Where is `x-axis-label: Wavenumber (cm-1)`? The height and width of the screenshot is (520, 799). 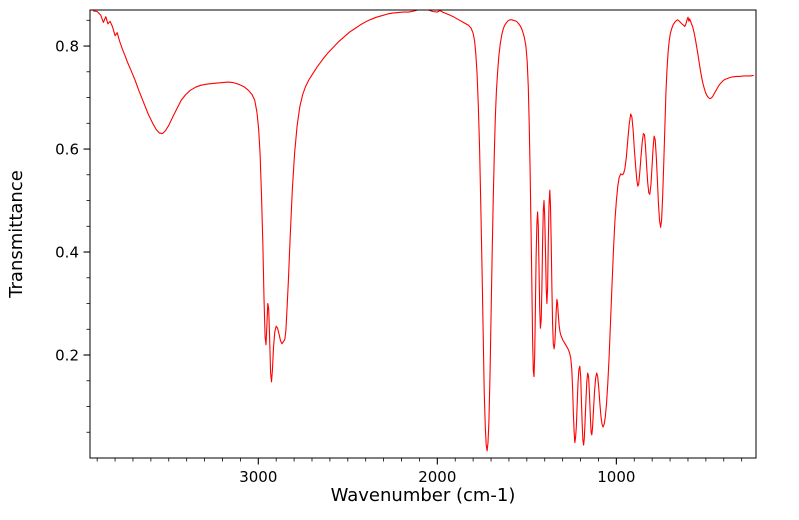
x-axis-label: Wavenumber (cm-1) is located at coordinates (423, 495).